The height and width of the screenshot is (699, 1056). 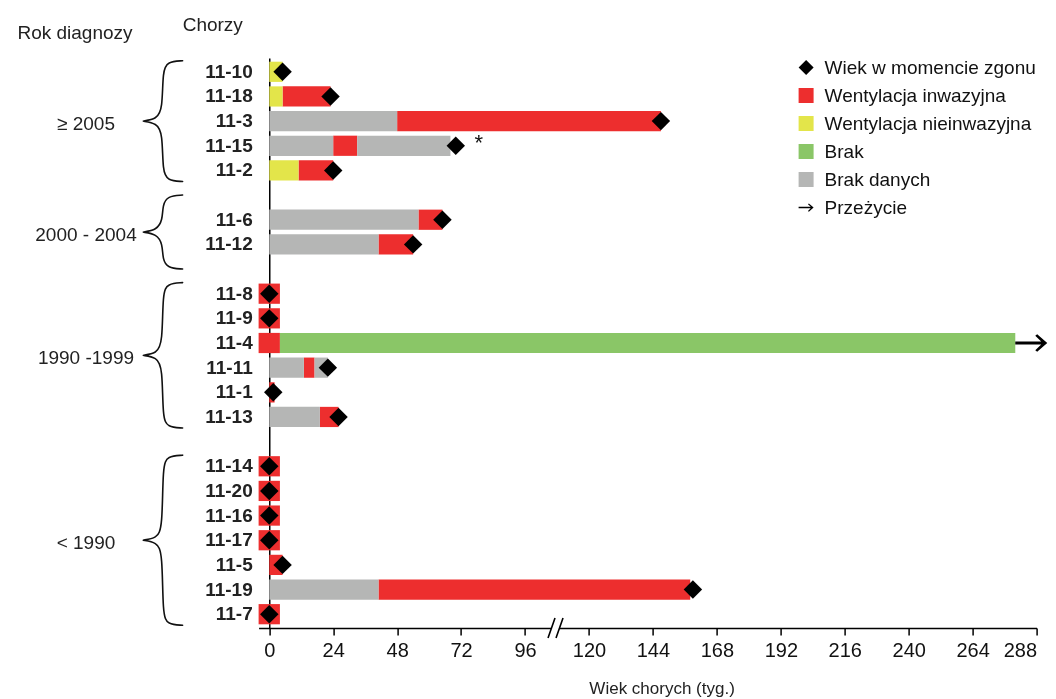 I want to click on x-axis-title: Wiek chorych (tyg.), so click(x=662, y=688).